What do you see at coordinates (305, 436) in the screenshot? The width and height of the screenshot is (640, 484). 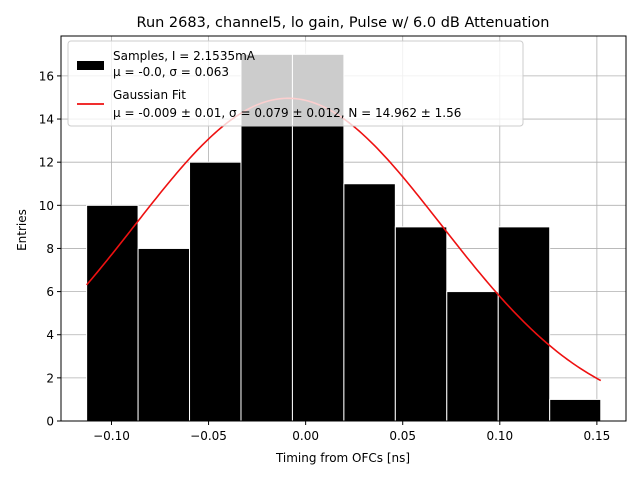 I see `x-tick-label: 0.00` at bounding box center [305, 436].